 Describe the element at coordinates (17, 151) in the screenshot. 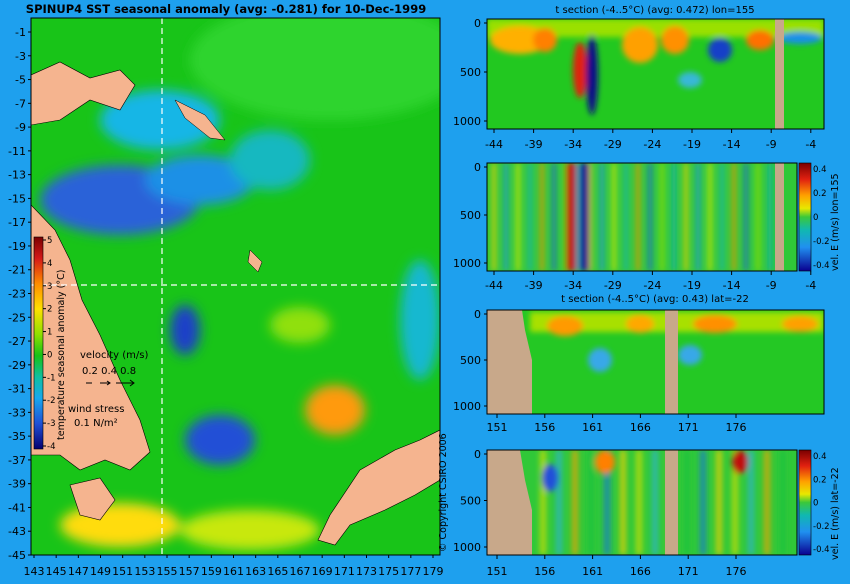

I see `map-y-tick-label: -11` at that location.